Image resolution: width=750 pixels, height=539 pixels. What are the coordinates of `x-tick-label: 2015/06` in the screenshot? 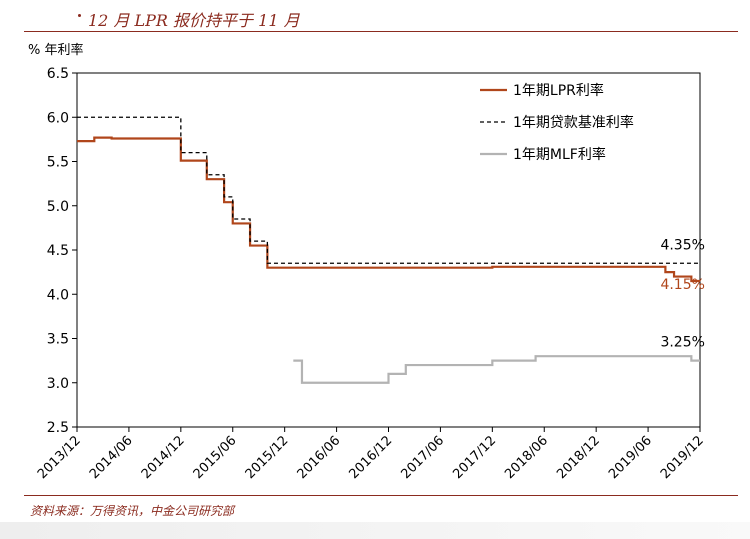 It's located at (215, 457).